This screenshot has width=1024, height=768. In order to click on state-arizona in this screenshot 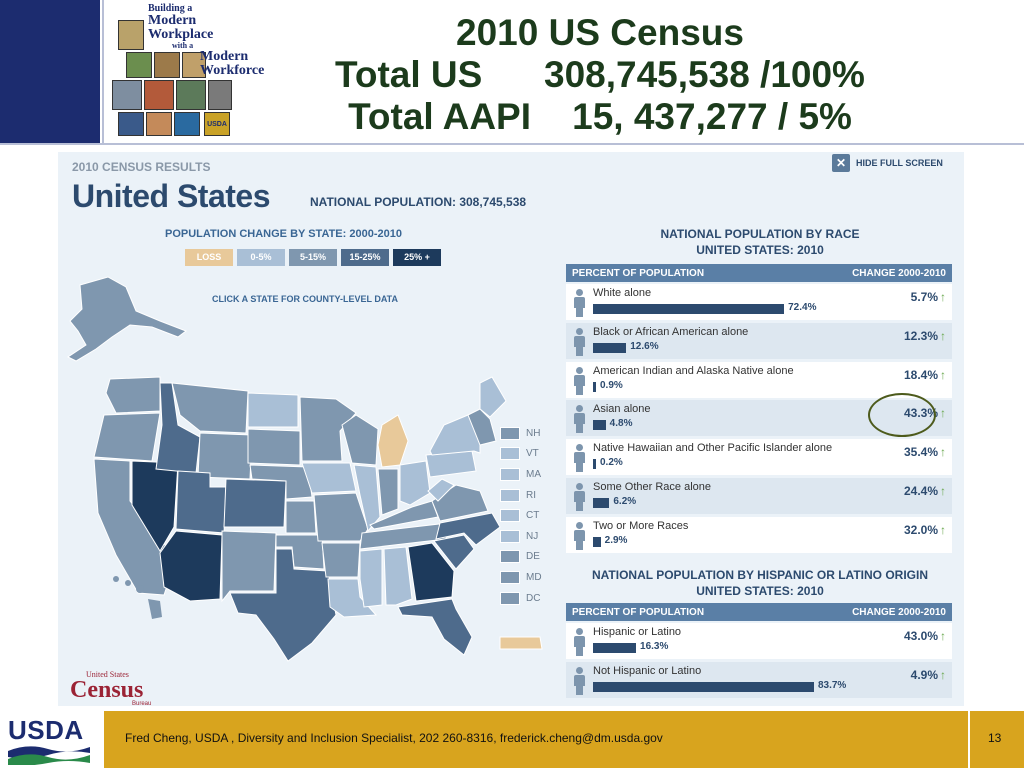, I will do `click(191, 566)`.